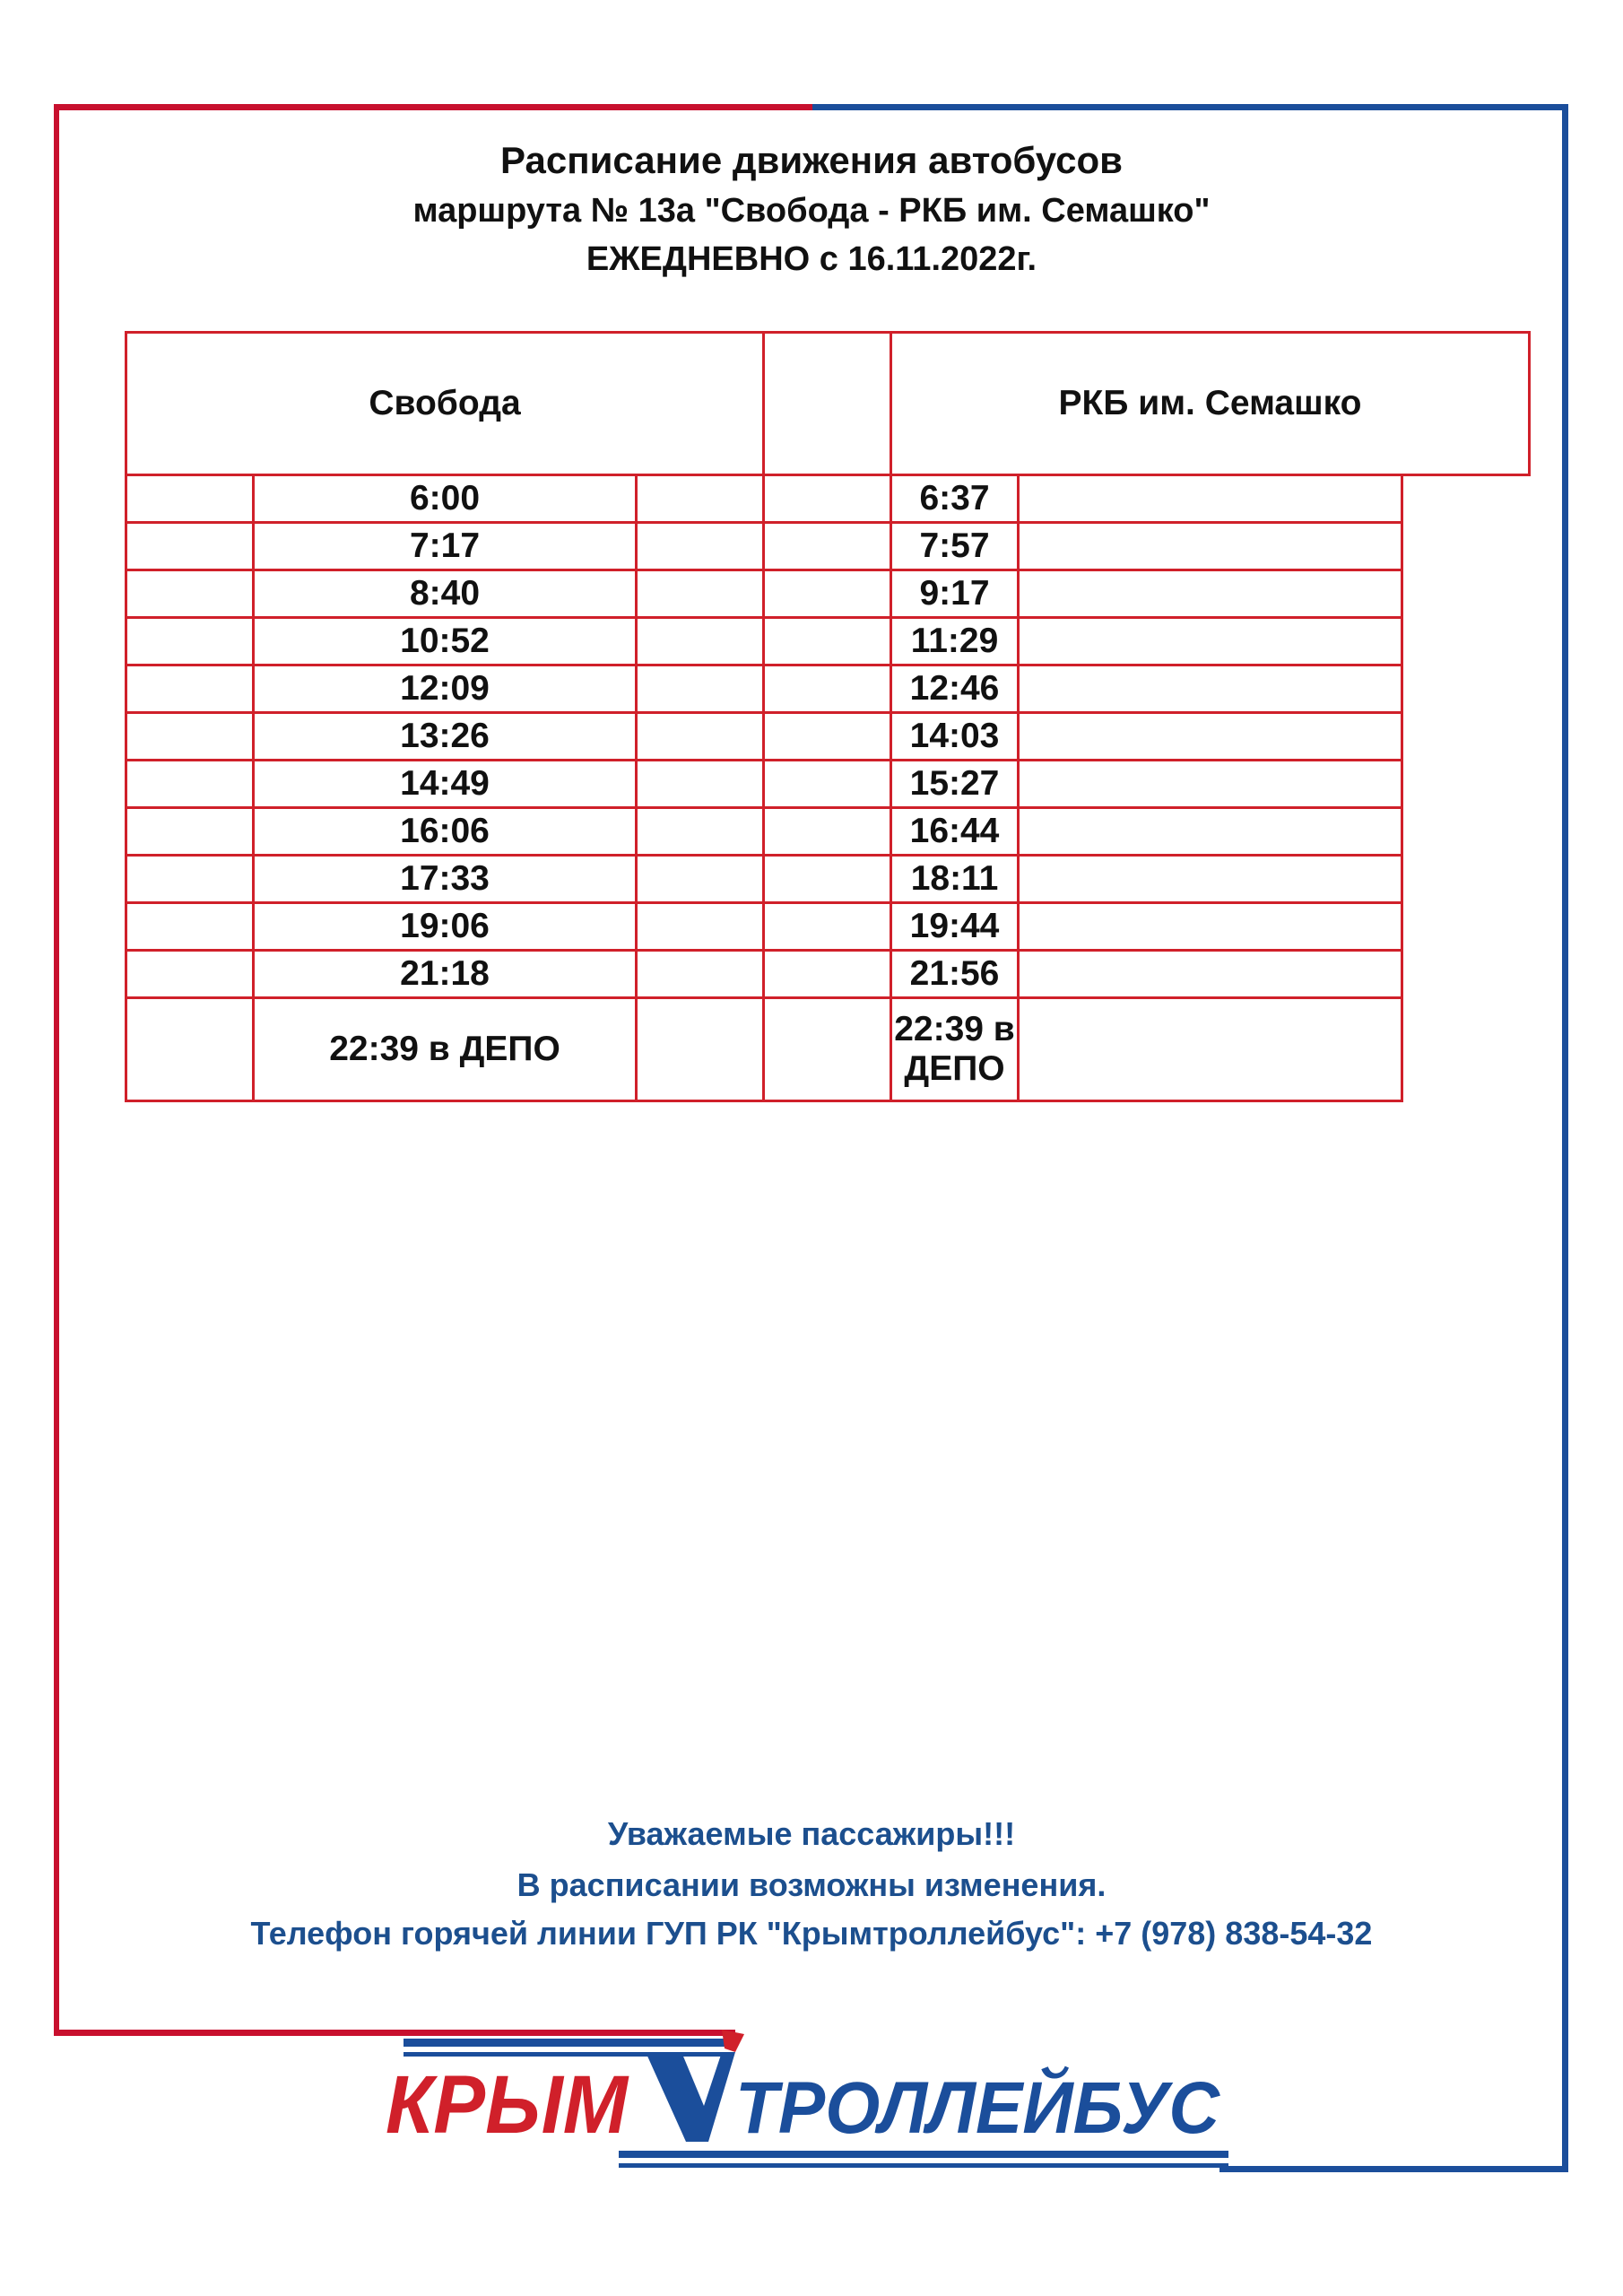  I want to click on footer-notice: В расписании возможны изменения., so click(811, 1884).